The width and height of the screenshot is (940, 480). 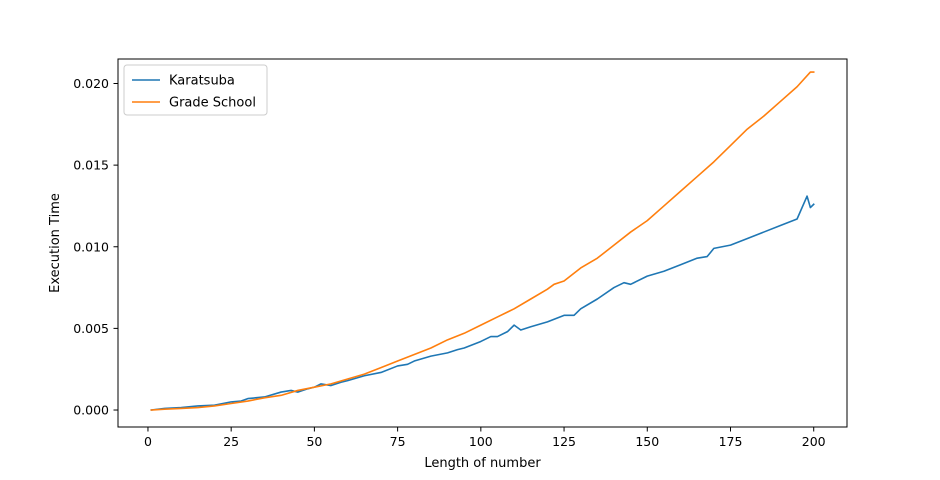 I want to click on legend-label-karatsuba: Karatsuba, so click(x=202, y=81).